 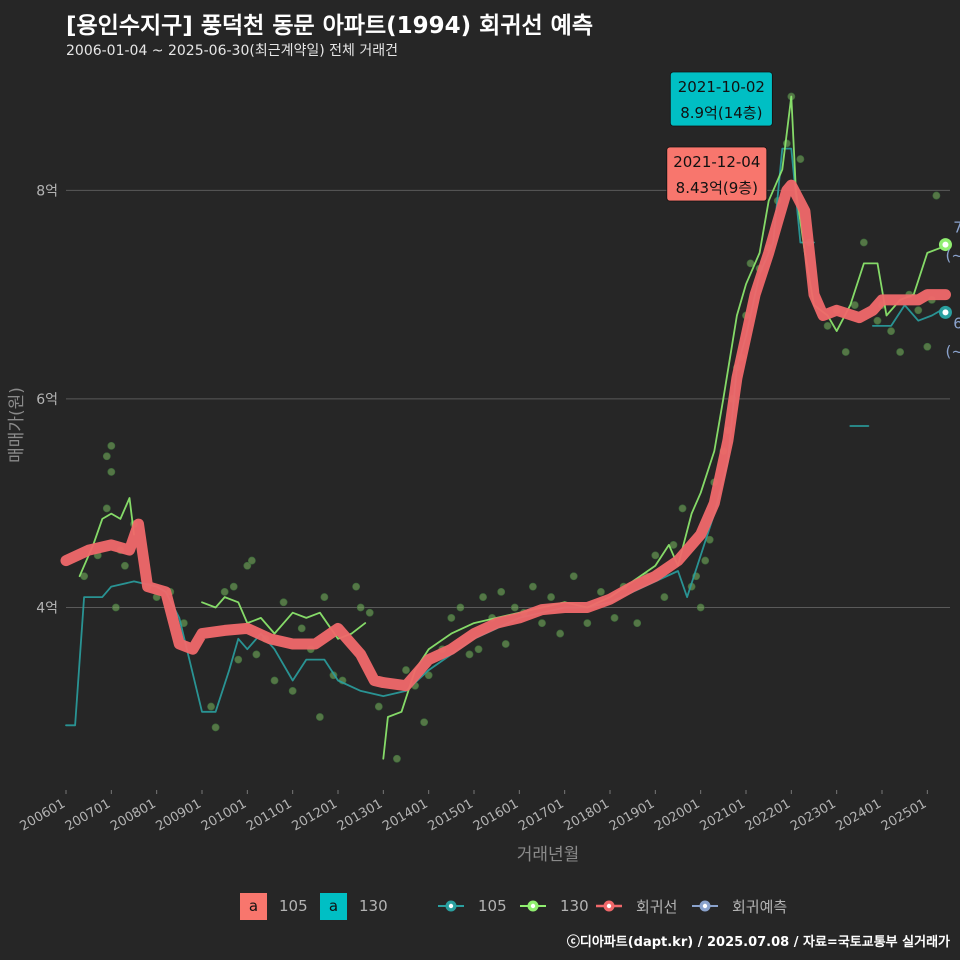 I want to click on y-axis-title: 매매가(원), so click(x=17, y=425).